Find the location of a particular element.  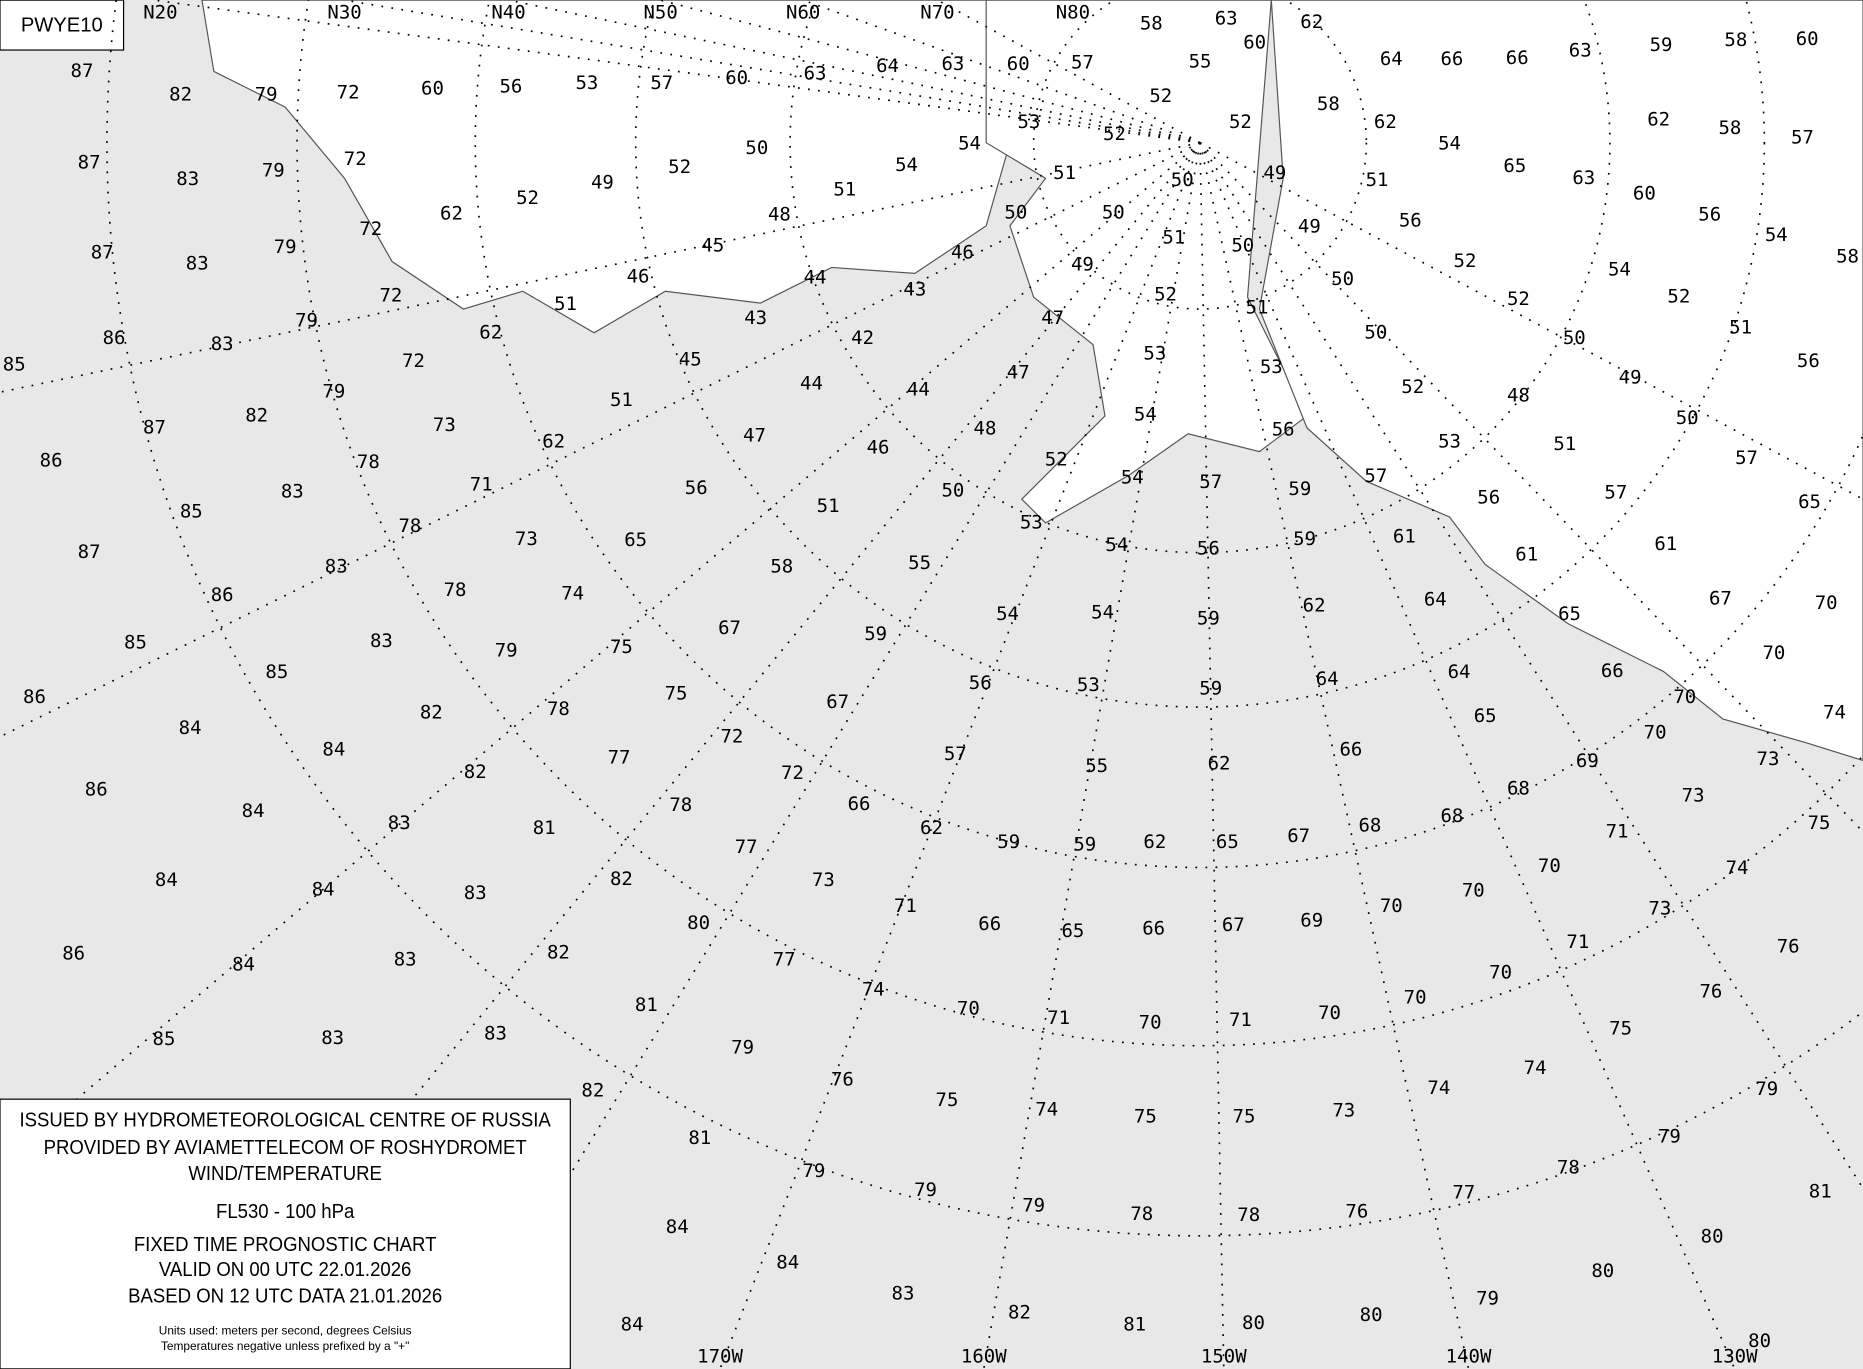

latitude-label: N30 is located at coordinates (344, 13).